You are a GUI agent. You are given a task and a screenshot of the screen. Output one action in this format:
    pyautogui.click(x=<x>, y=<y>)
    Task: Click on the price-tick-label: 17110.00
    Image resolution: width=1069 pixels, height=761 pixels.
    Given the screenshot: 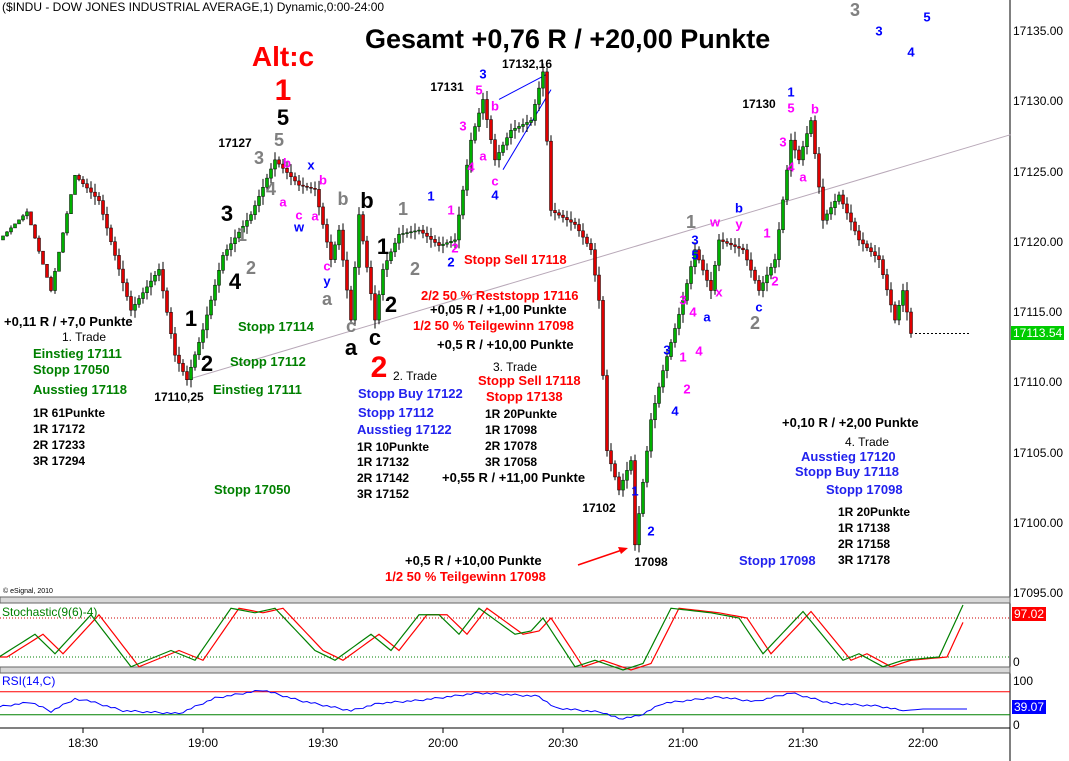 What is the action you would take?
    pyautogui.click(x=1038, y=382)
    